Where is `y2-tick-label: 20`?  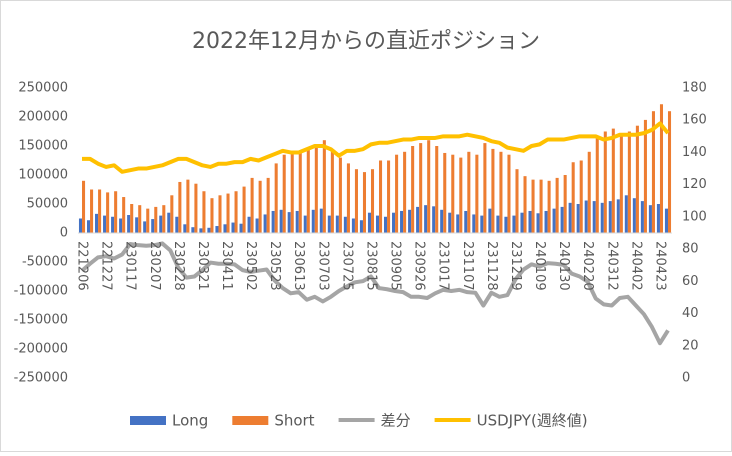 y2-tick-label: 20 is located at coordinates (690, 345).